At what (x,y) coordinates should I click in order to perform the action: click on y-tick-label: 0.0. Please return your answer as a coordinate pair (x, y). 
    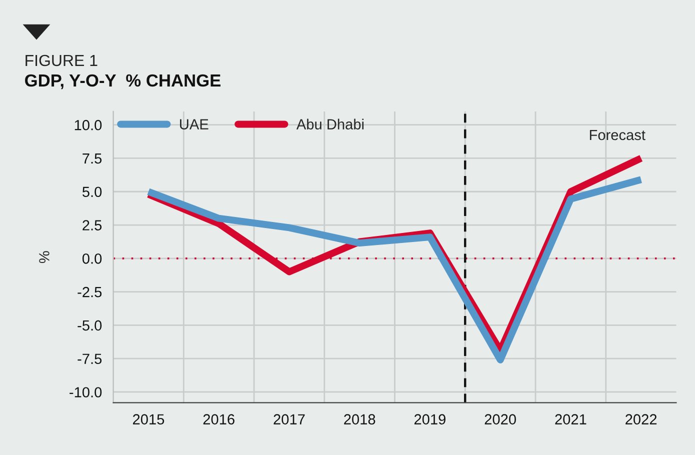
    Looking at the image, I should click on (92, 259).